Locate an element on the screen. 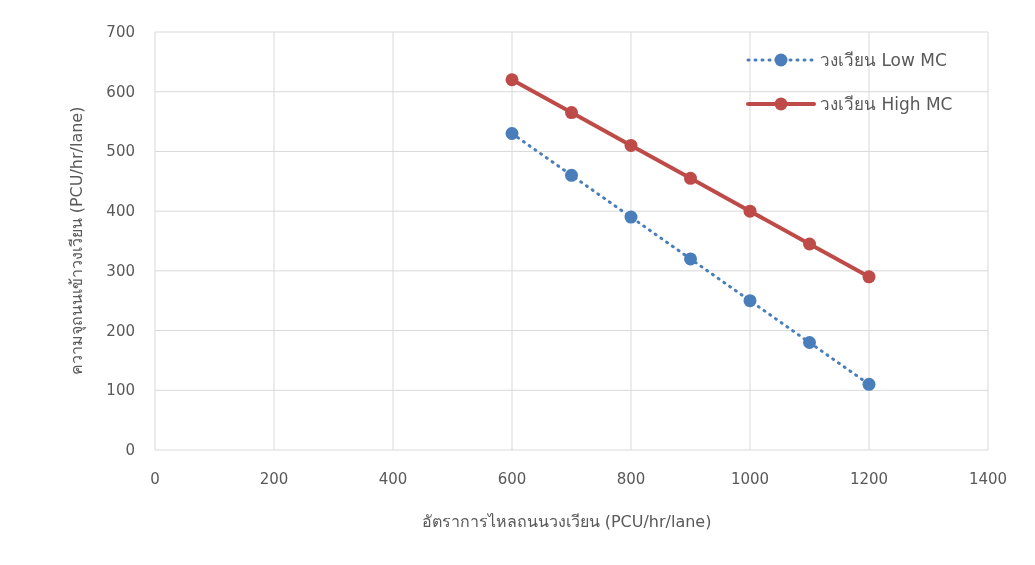 This screenshot has height=565, width=1035. x-tick-label: 1000 is located at coordinates (750, 479).